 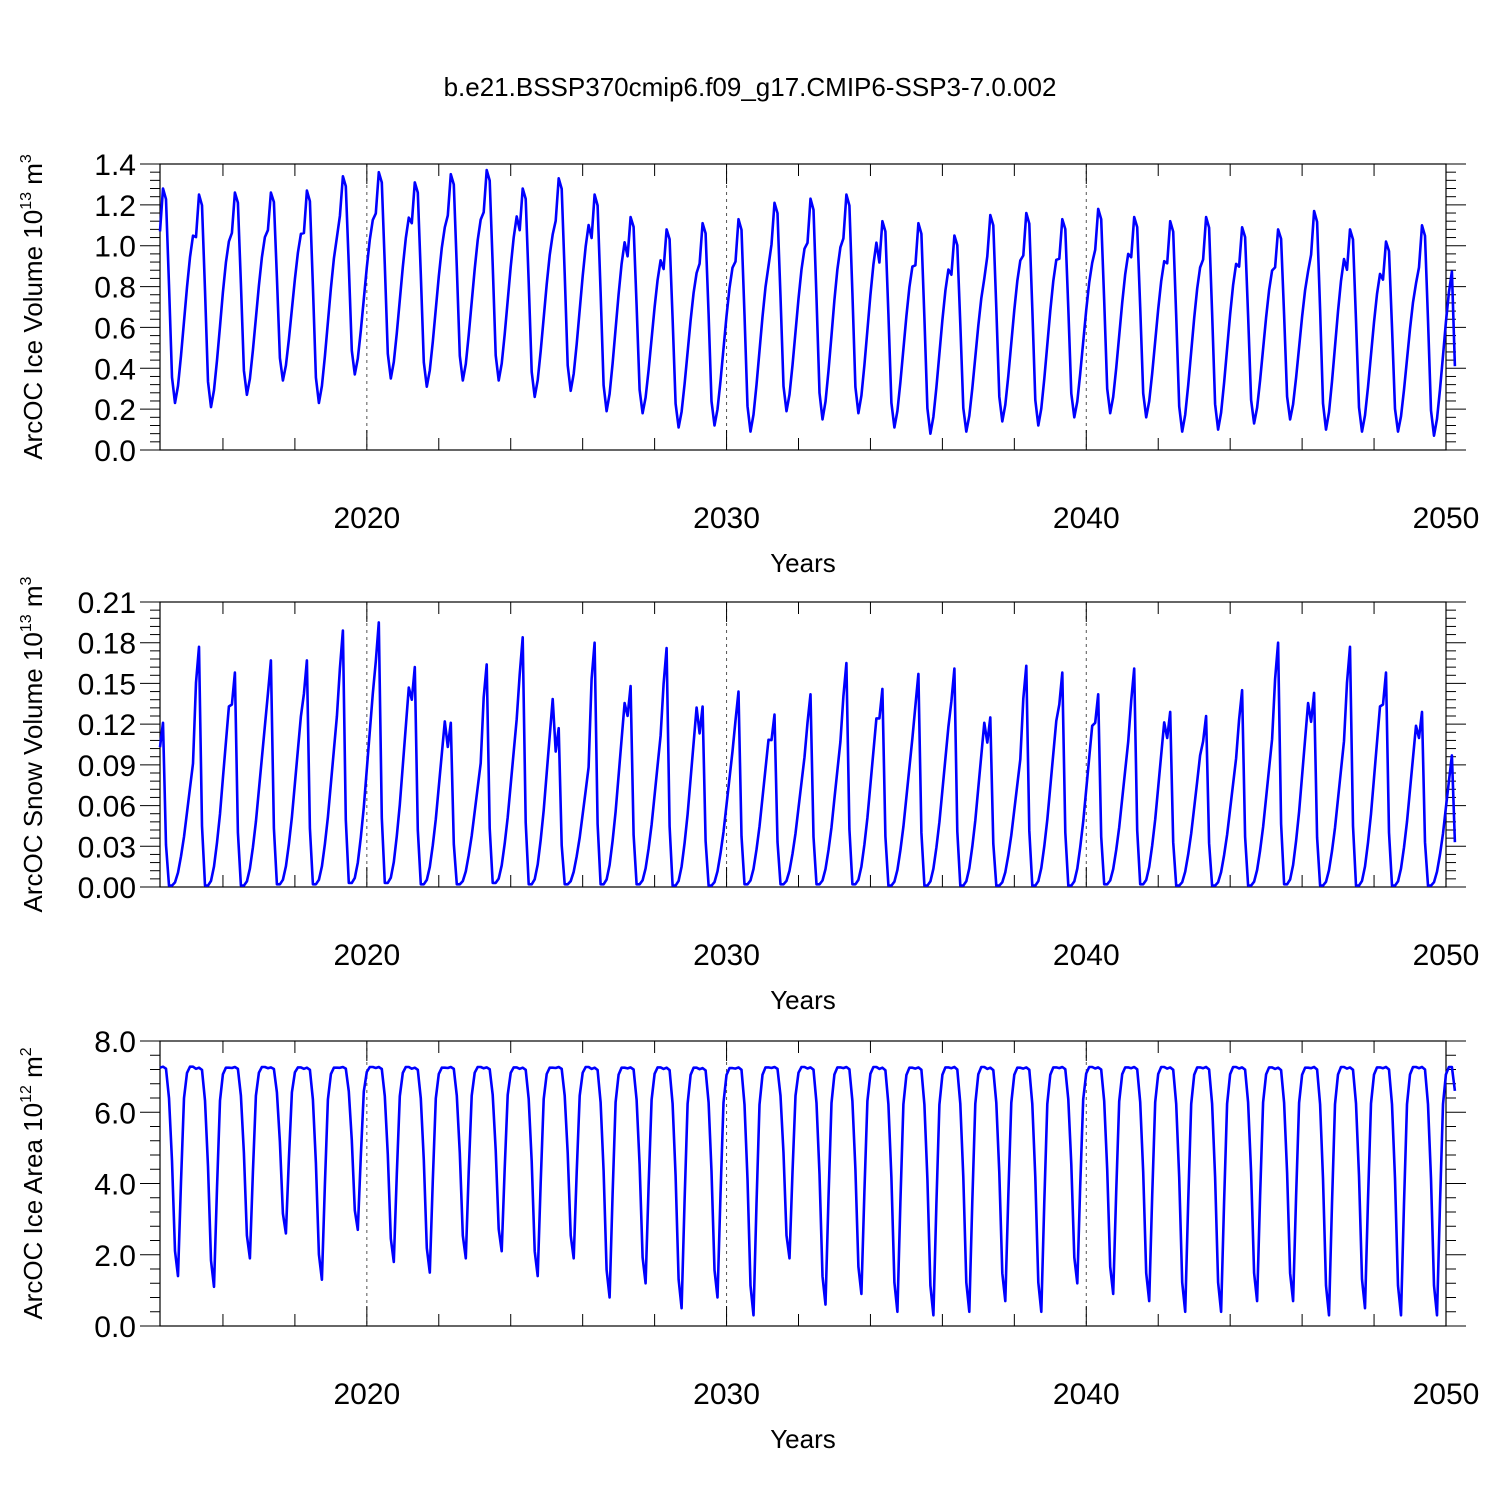 I want to click on series-line-ice-area, so click(x=808, y=1191).